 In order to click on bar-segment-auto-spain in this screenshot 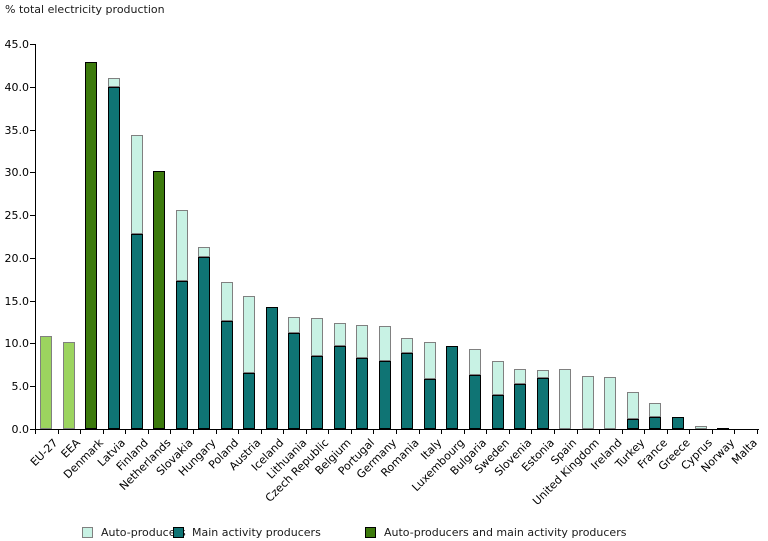, I will do `click(565, 399)`.